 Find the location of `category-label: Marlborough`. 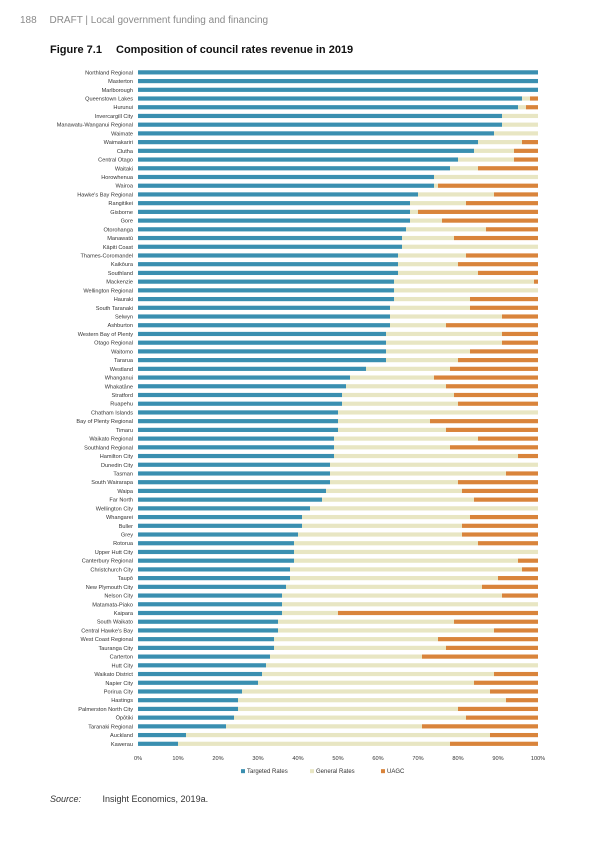

category-label: Marlborough is located at coordinates (117, 91).